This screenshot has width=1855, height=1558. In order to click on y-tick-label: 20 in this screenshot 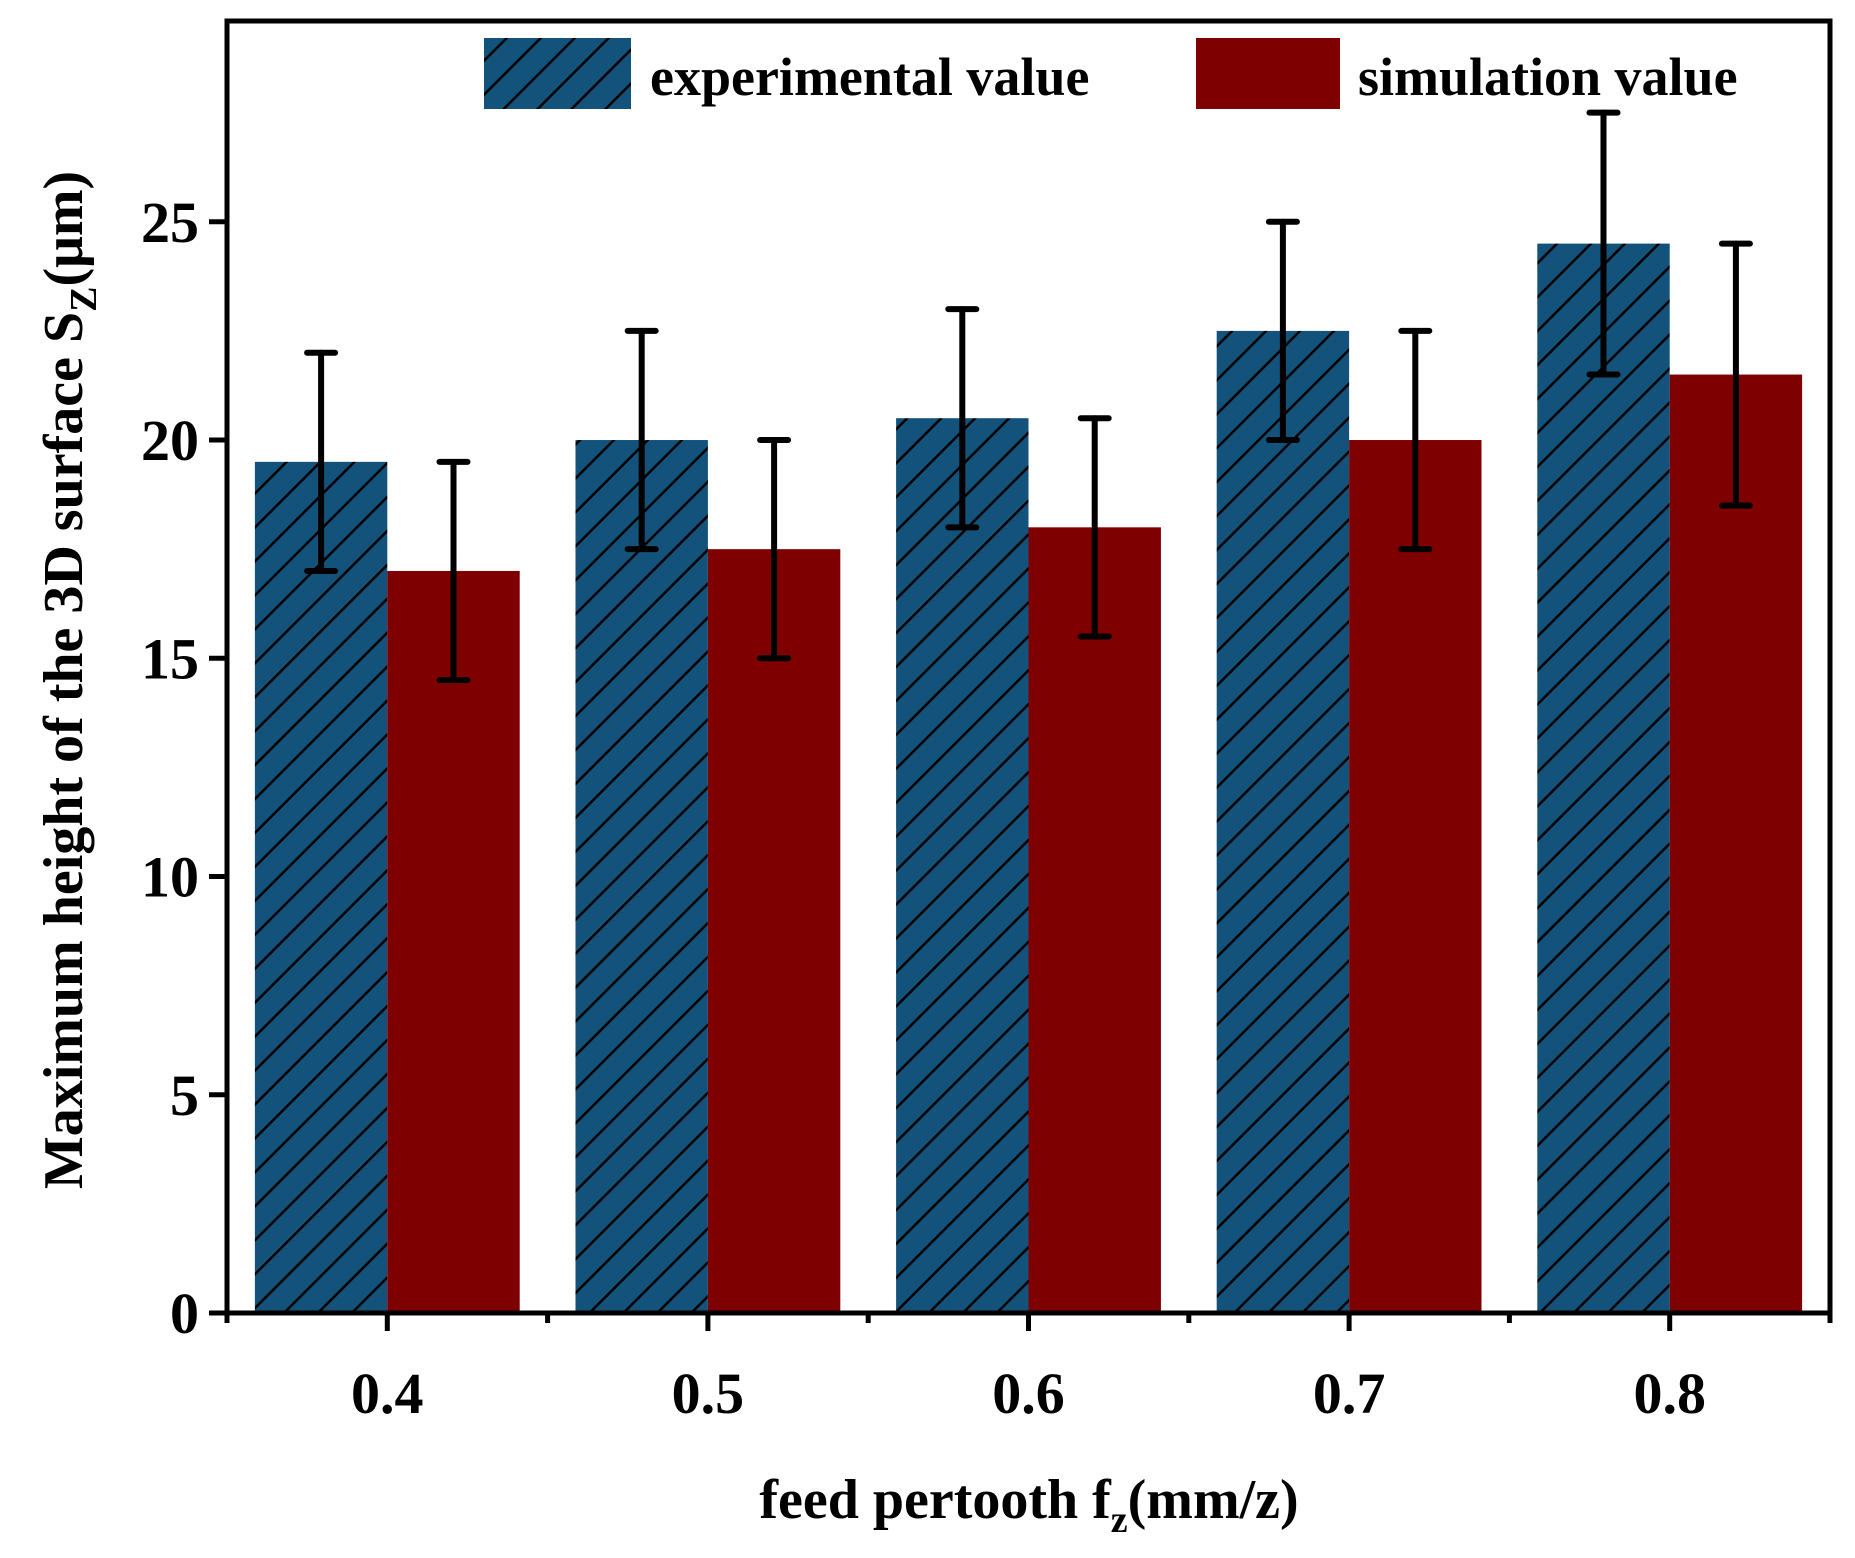, I will do `click(170, 440)`.